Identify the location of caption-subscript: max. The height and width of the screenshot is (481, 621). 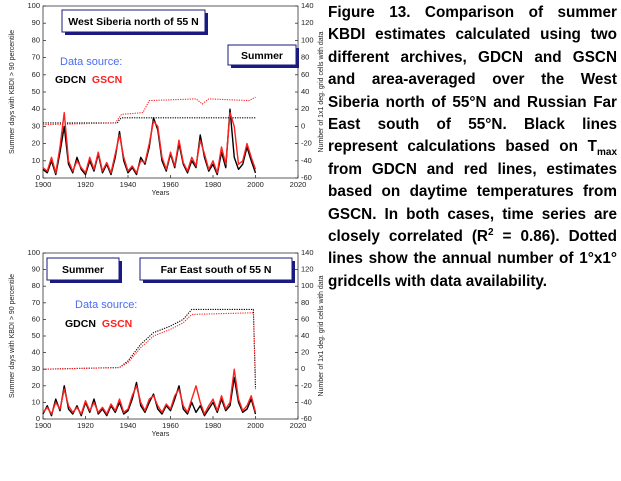
(606, 153).